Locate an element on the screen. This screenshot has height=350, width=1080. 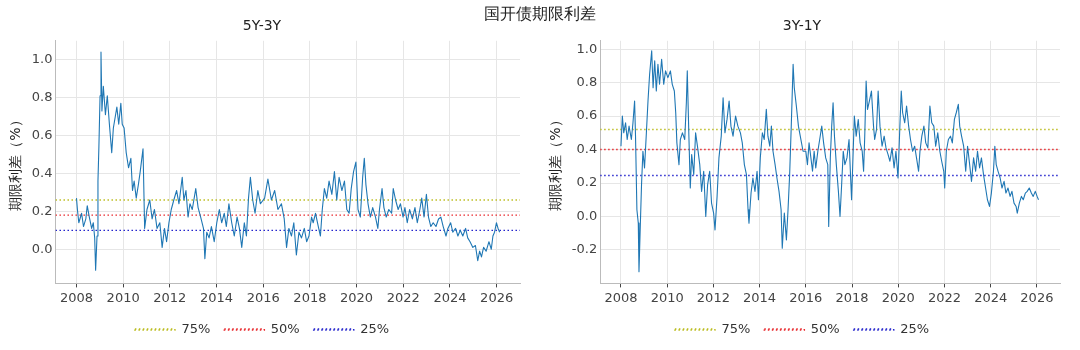
chart-title: 5Y-3Y is located at coordinates (262, 25).